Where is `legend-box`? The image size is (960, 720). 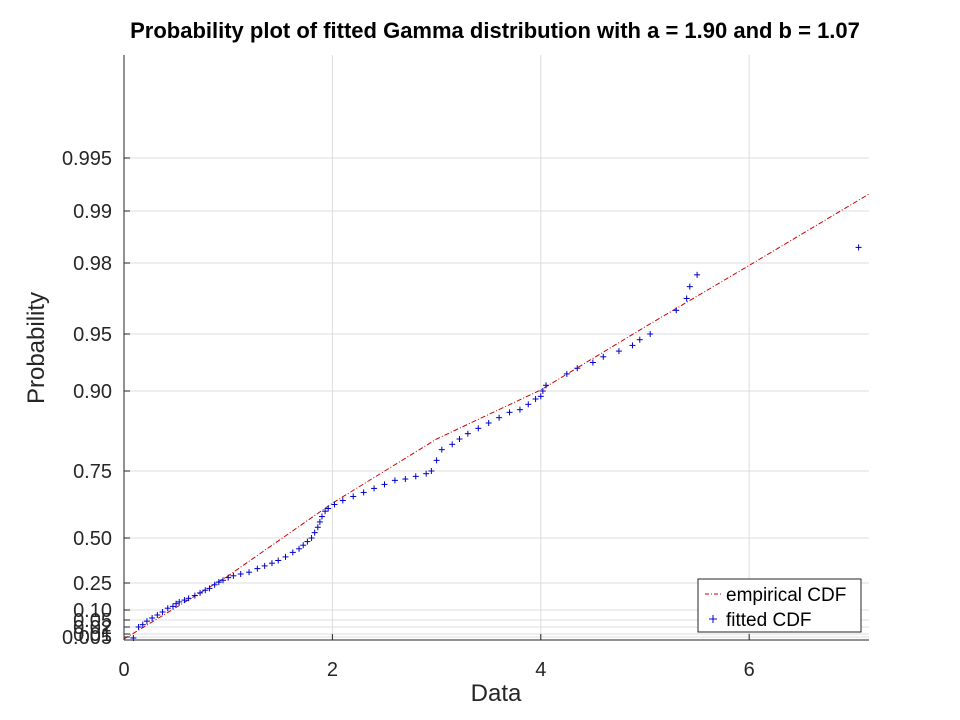
legend-box is located at coordinates (779, 605).